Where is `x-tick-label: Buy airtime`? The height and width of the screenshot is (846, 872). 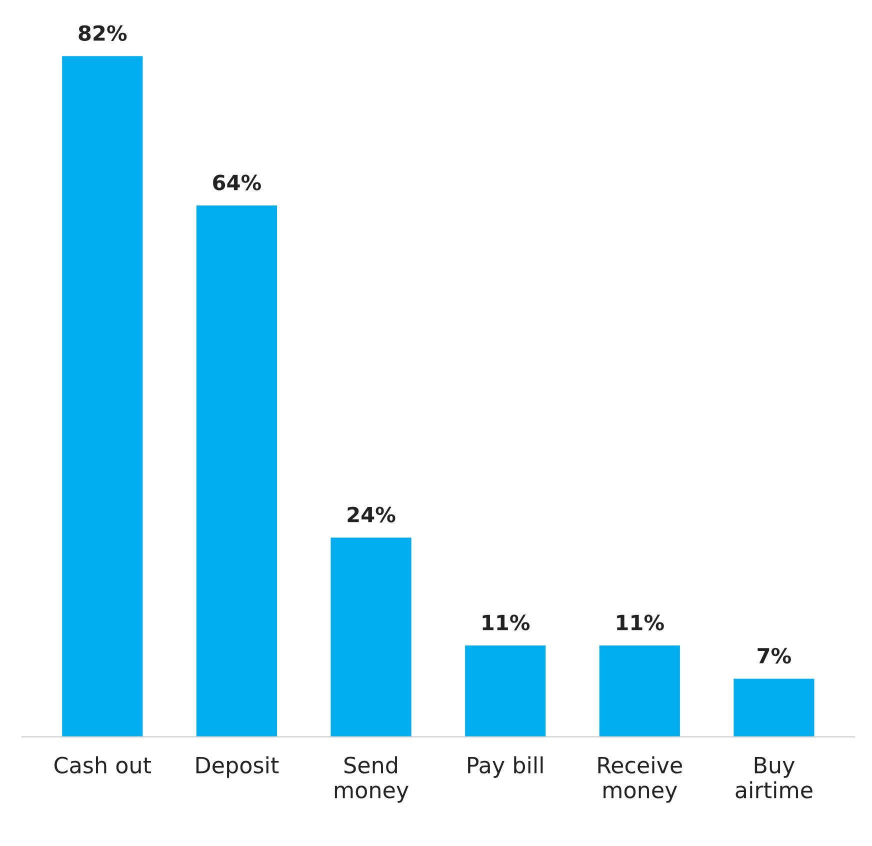 x-tick-label: Buy airtime is located at coordinates (774, 777).